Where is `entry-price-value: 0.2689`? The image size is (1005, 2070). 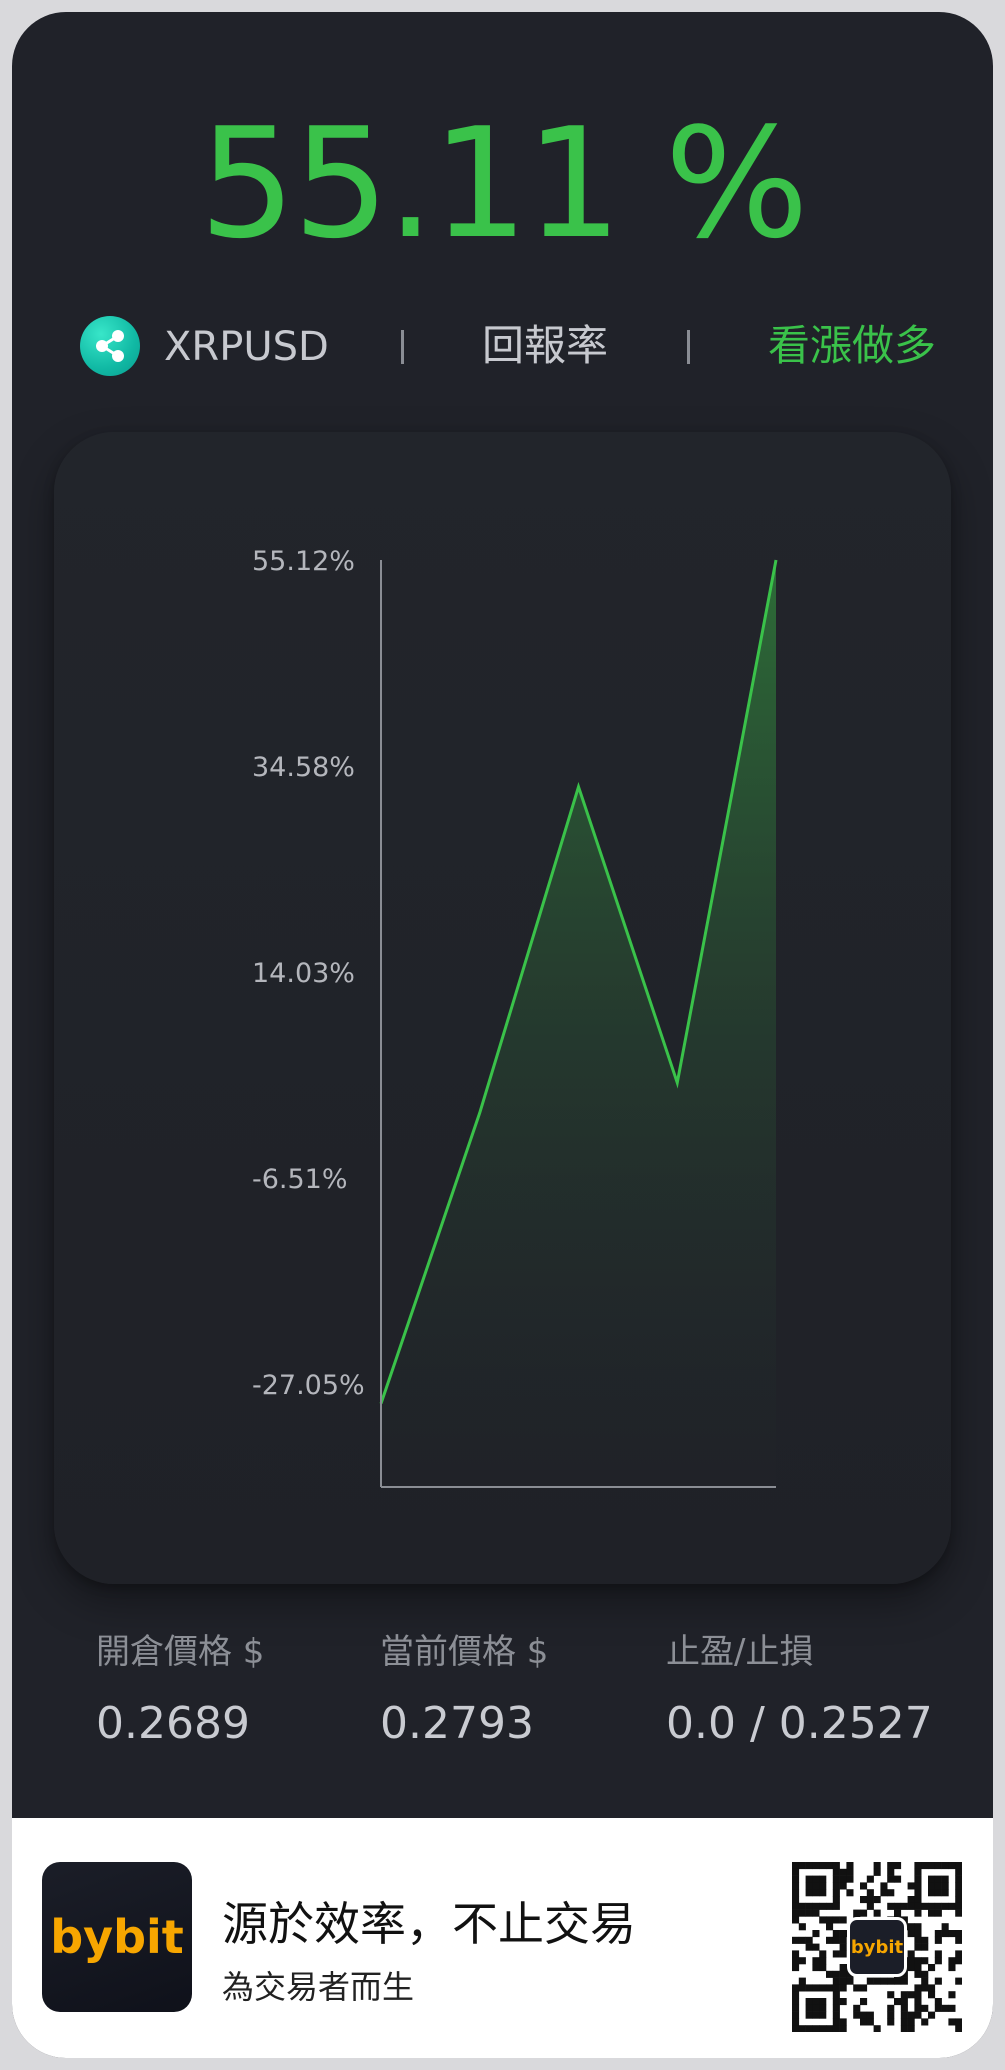 entry-price-value: 0.2689 is located at coordinates (173, 1723).